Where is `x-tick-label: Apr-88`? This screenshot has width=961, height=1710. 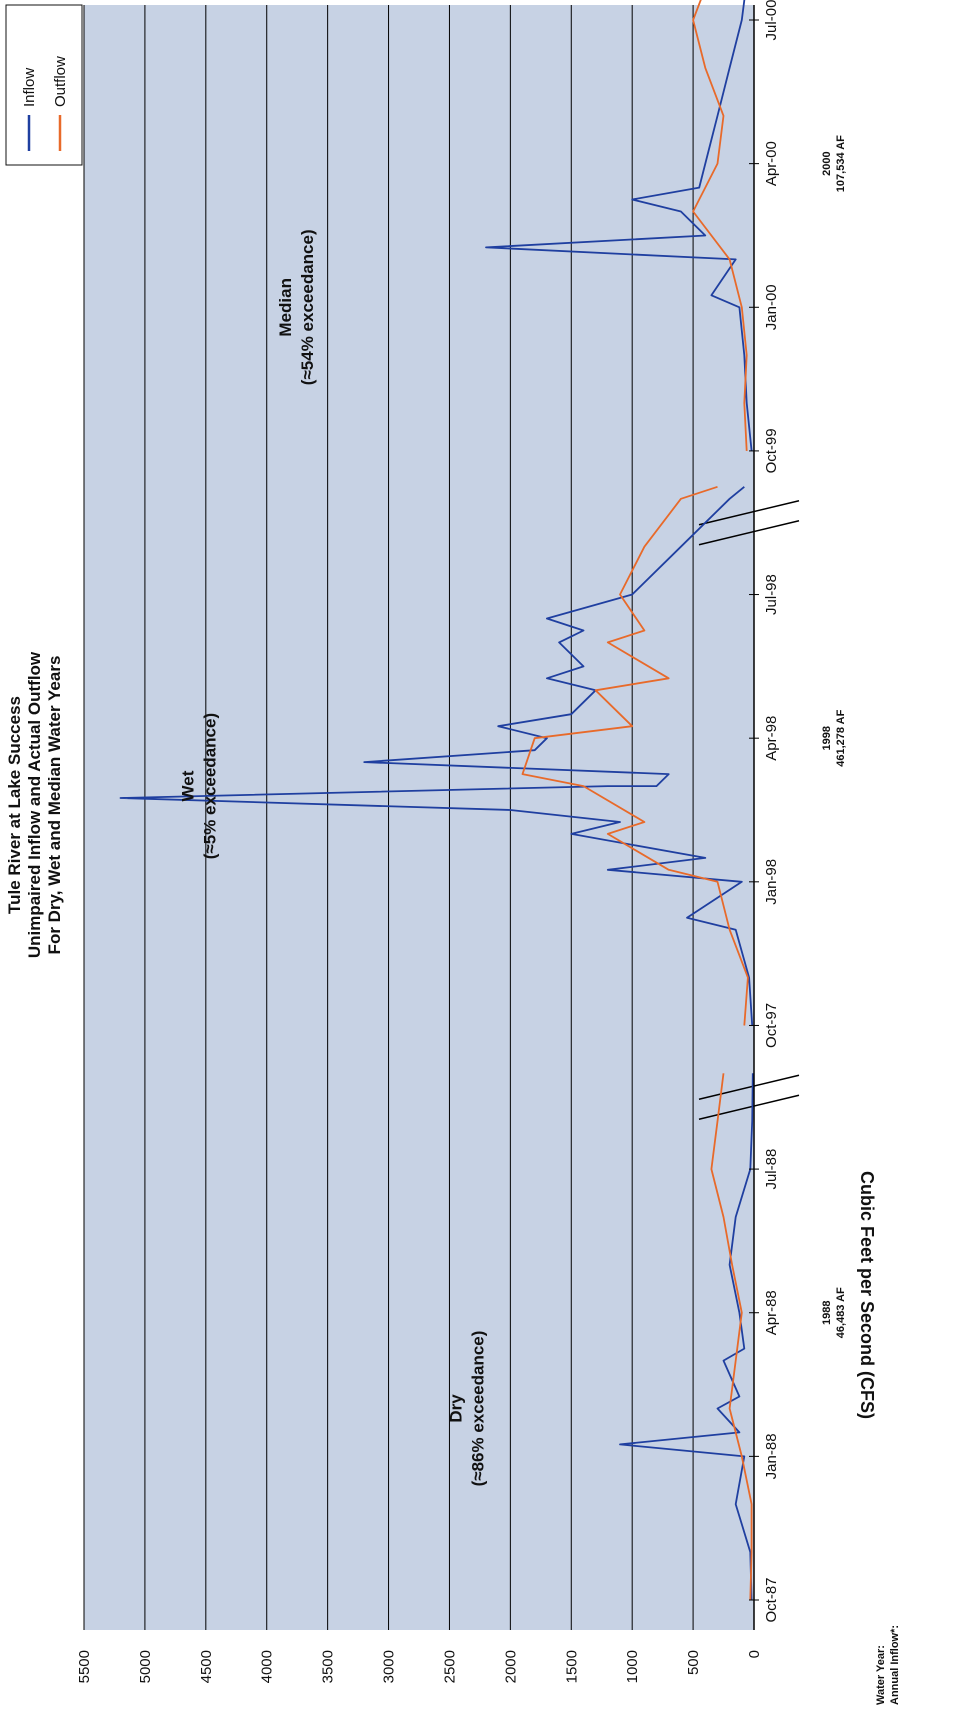
x-tick-label: Apr-88 is located at coordinates (771, 1312).